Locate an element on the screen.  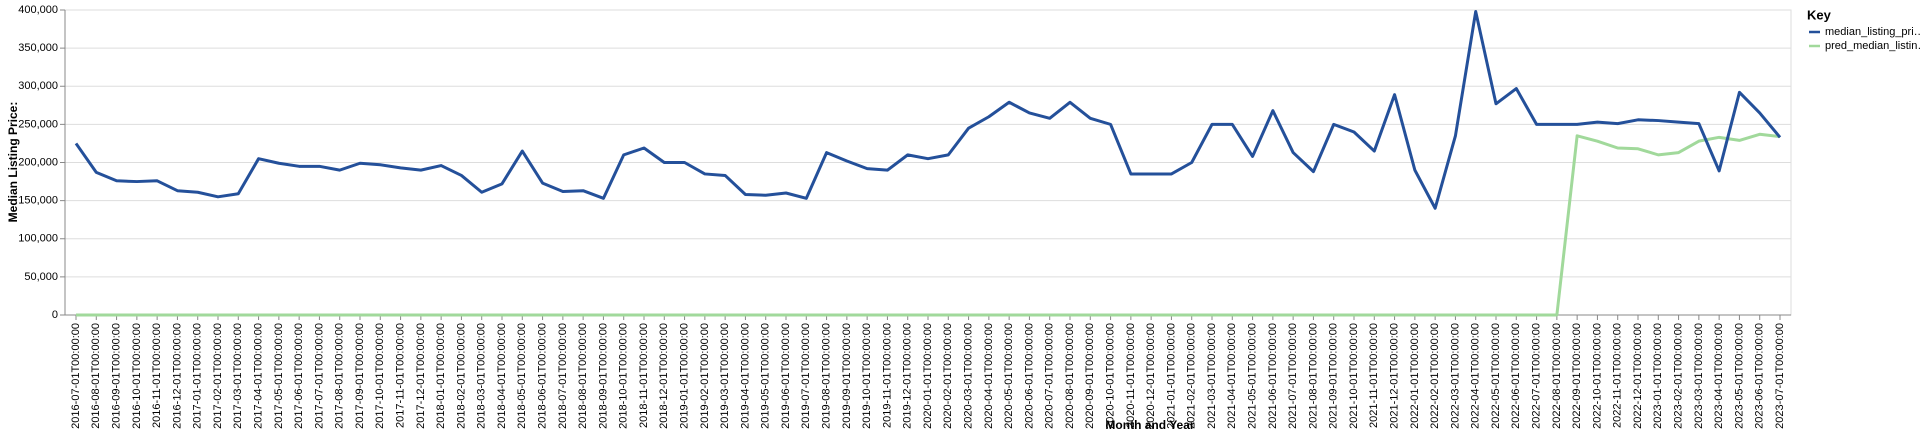
x-tick-label: 2020-10-01T00:00:00 is located at coordinates (1110, 376).